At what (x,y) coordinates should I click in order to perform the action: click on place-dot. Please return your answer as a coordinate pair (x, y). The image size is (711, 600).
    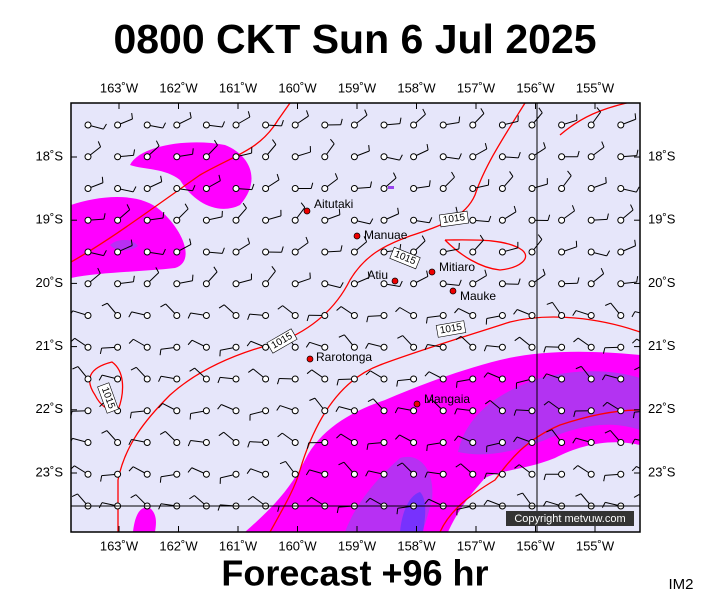
    Looking at the image, I should click on (307, 211).